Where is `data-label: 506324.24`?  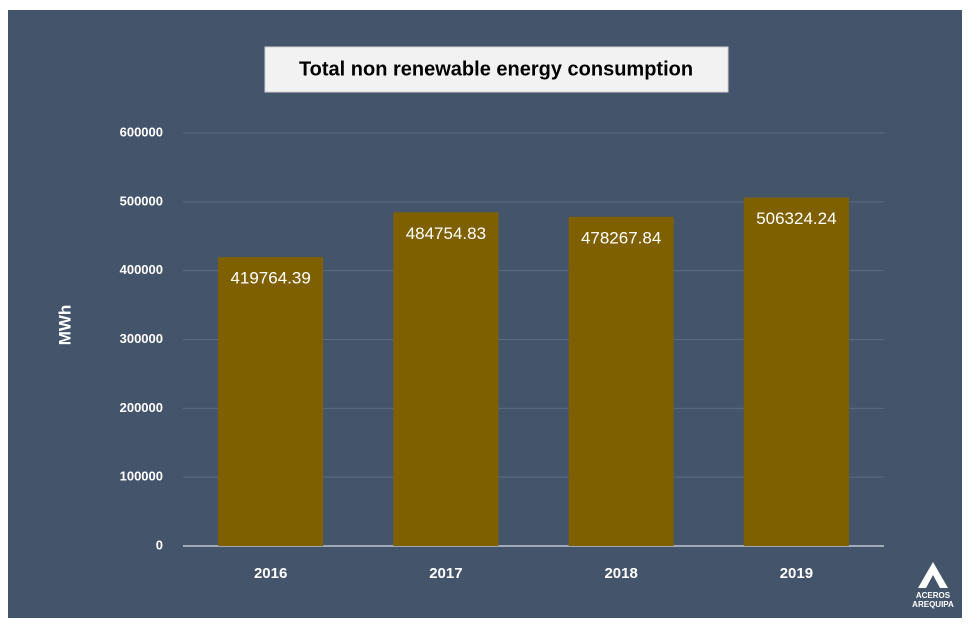 data-label: 506324.24 is located at coordinates (796, 218).